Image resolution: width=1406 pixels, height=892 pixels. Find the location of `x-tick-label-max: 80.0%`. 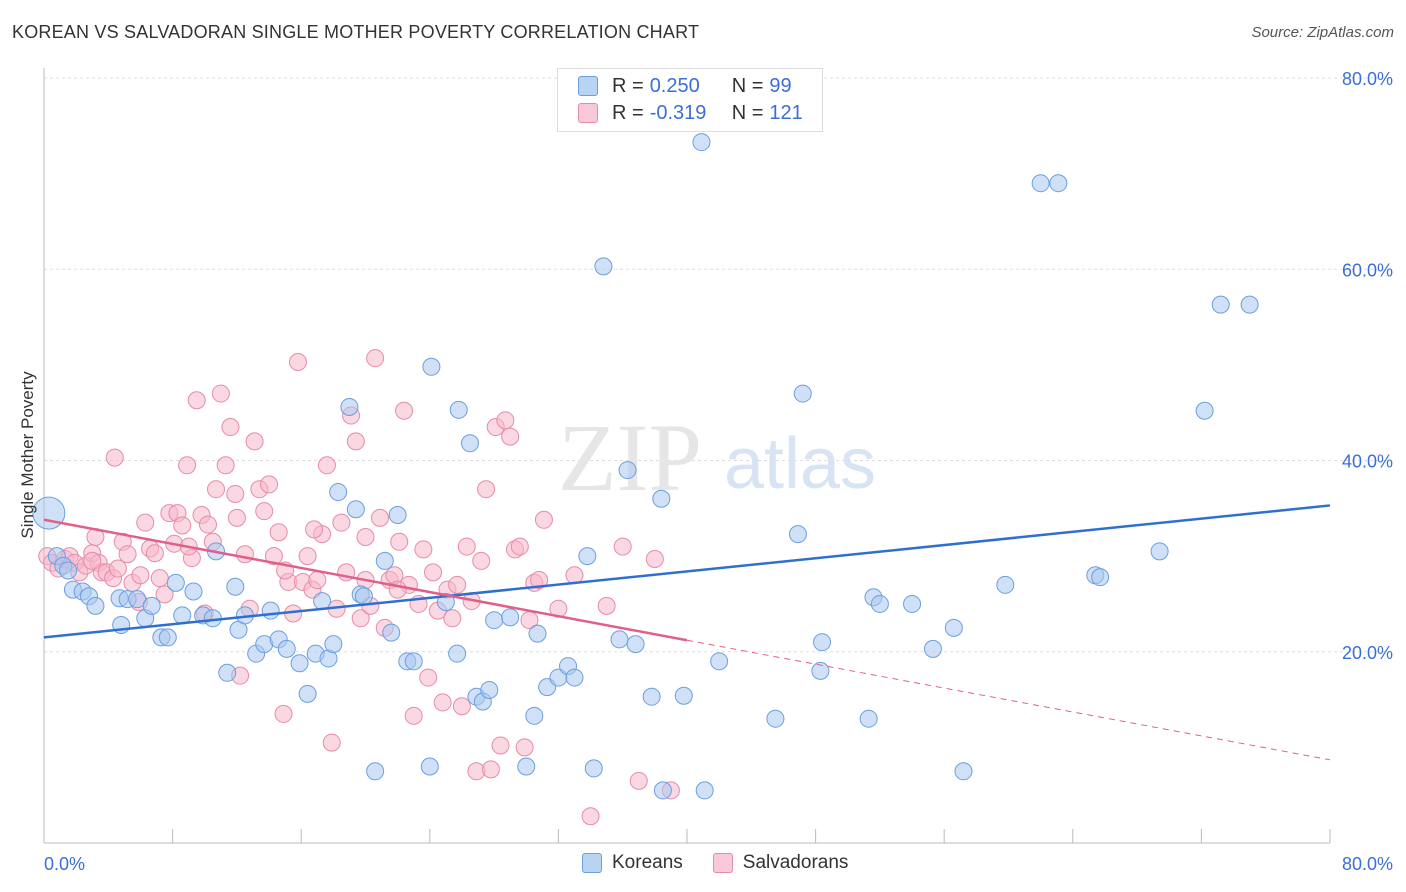

x-tick-label-max: 80.0% is located at coordinates (1367, 864).